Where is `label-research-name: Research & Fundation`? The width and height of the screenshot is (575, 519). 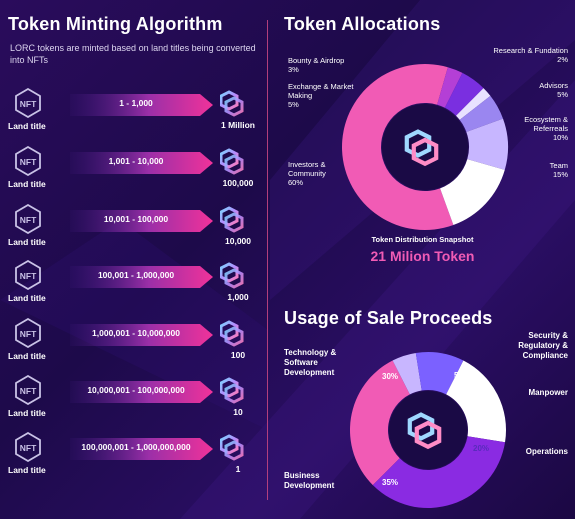
label-research-name: Research & Fundation is located at coordinates (530, 50).